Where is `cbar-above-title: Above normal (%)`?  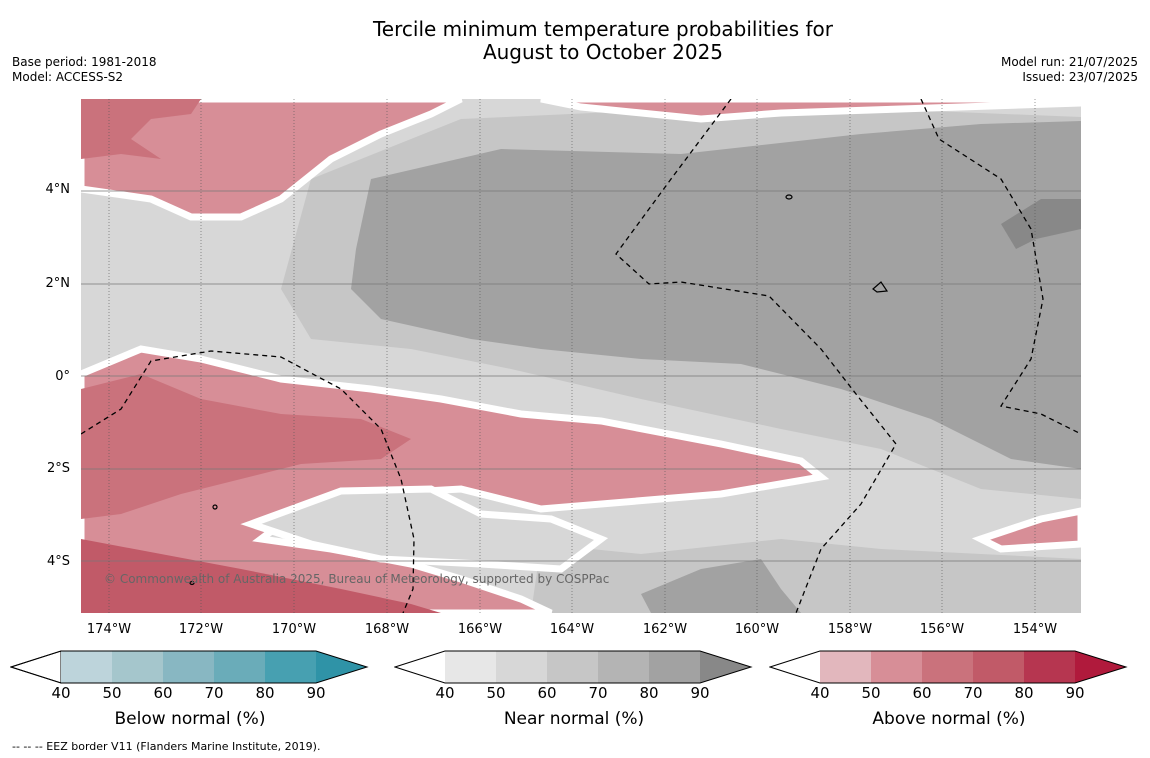
cbar-above-title: Above normal (%) is located at coordinates (949, 719).